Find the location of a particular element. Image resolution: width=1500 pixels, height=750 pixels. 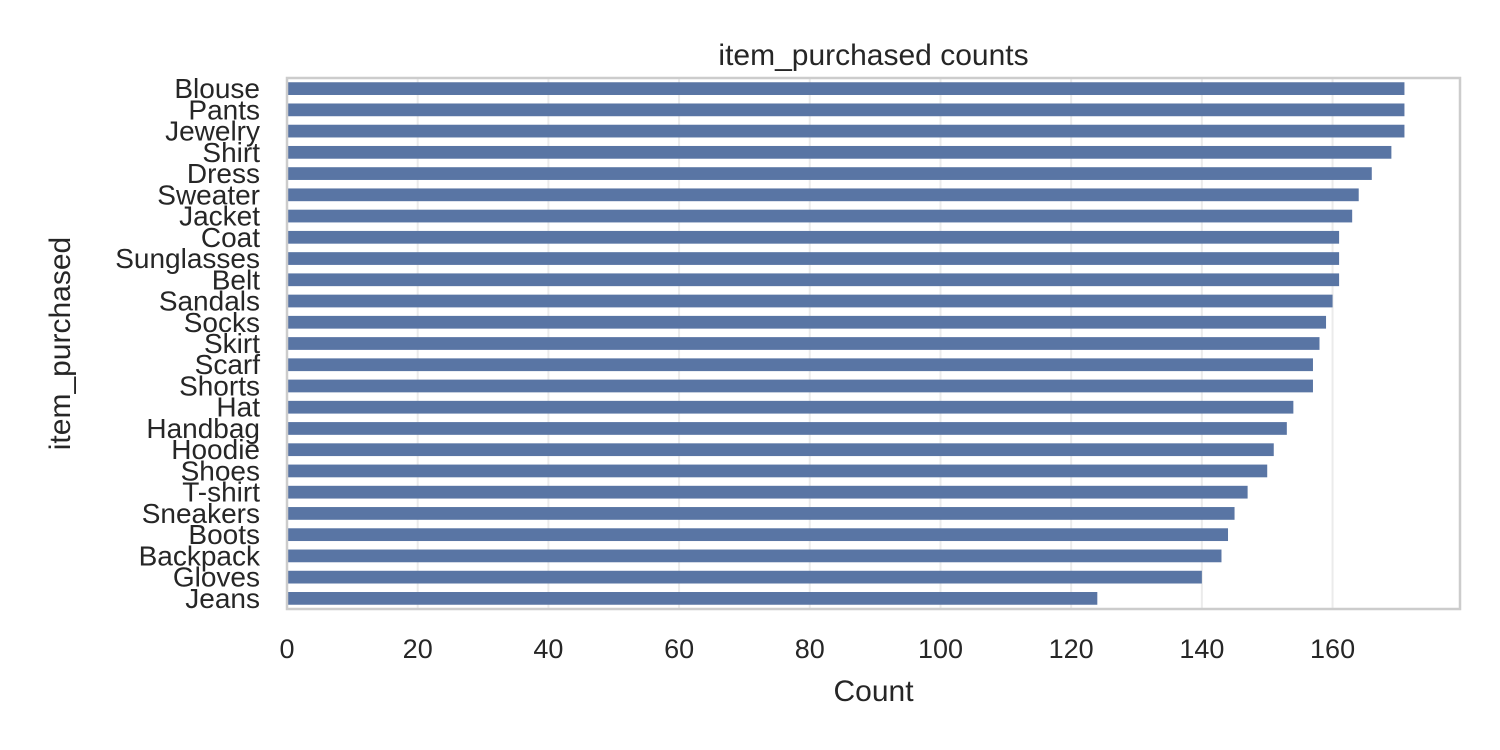

y-tick-label: Jacket is located at coordinates (219, 216).